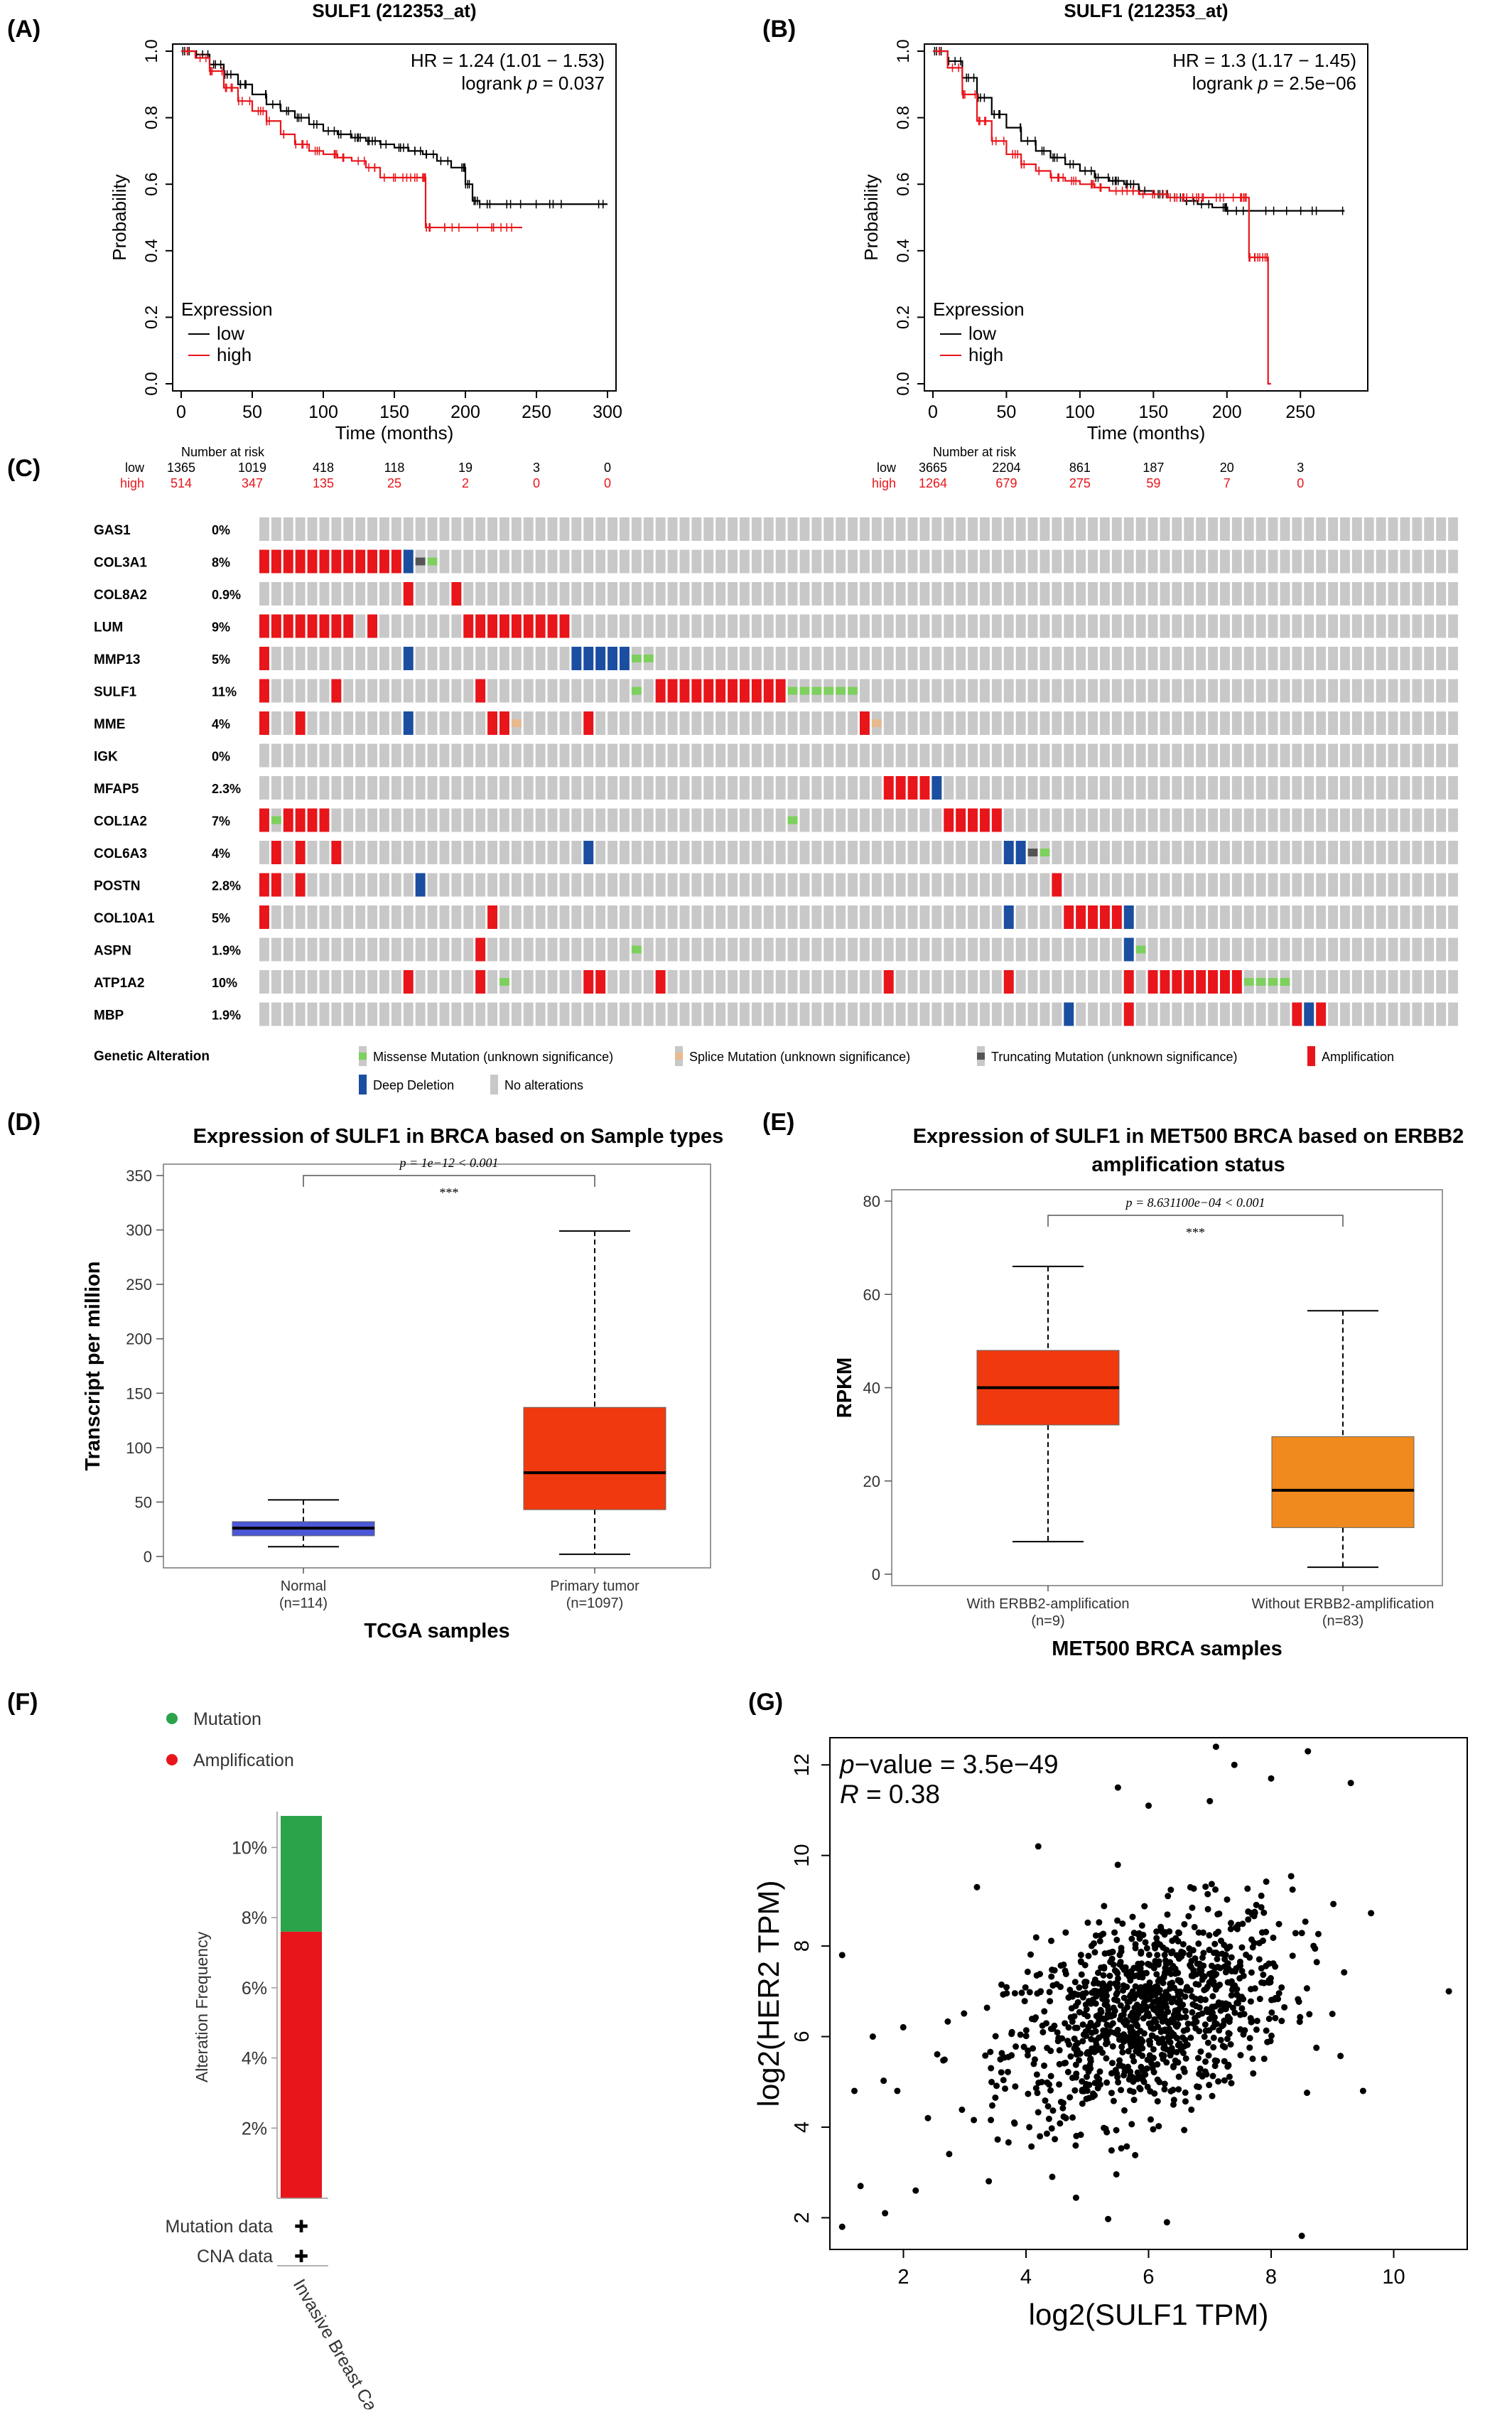 This screenshot has width=1512, height=2420. Describe the element at coordinates (303, 1586) in the screenshot. I see `box-group-label-d-0: Normal` at that location.